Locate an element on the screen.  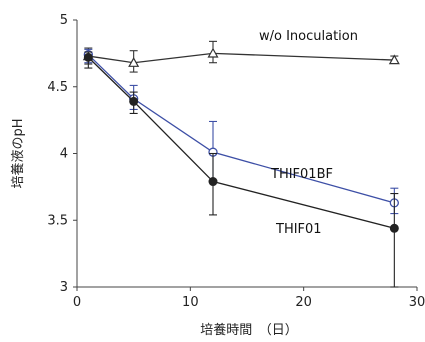
x-axis-title: 培養時間 （日） is located at coordinates (249, 330).